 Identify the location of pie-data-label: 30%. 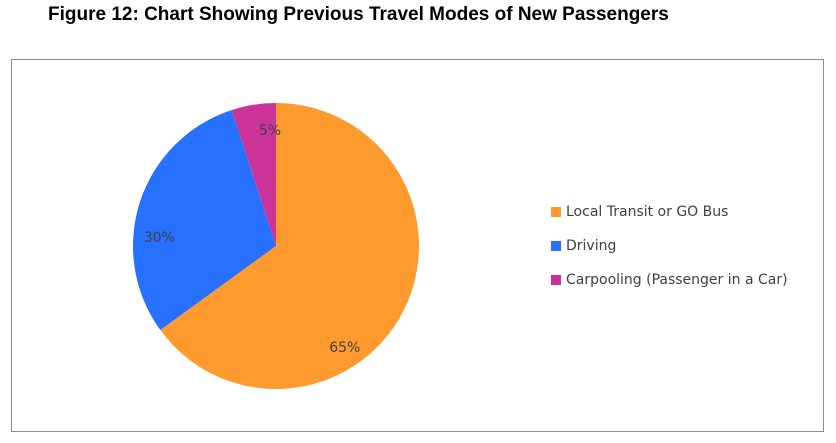
(159, 238).